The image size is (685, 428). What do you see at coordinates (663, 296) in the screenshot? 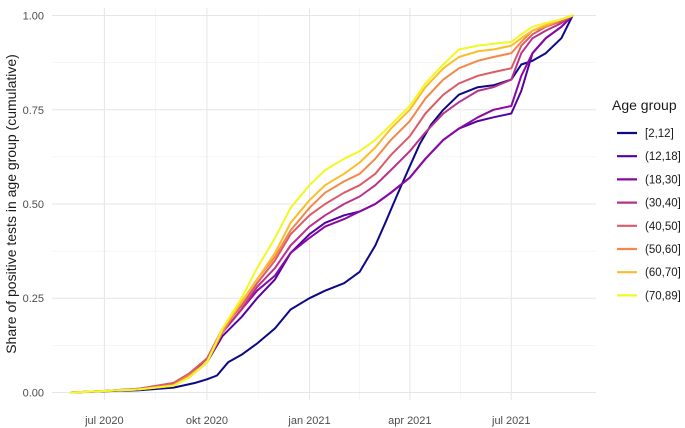
I see `legend-label-7: (70,89]` at bounding box center [663, 296].